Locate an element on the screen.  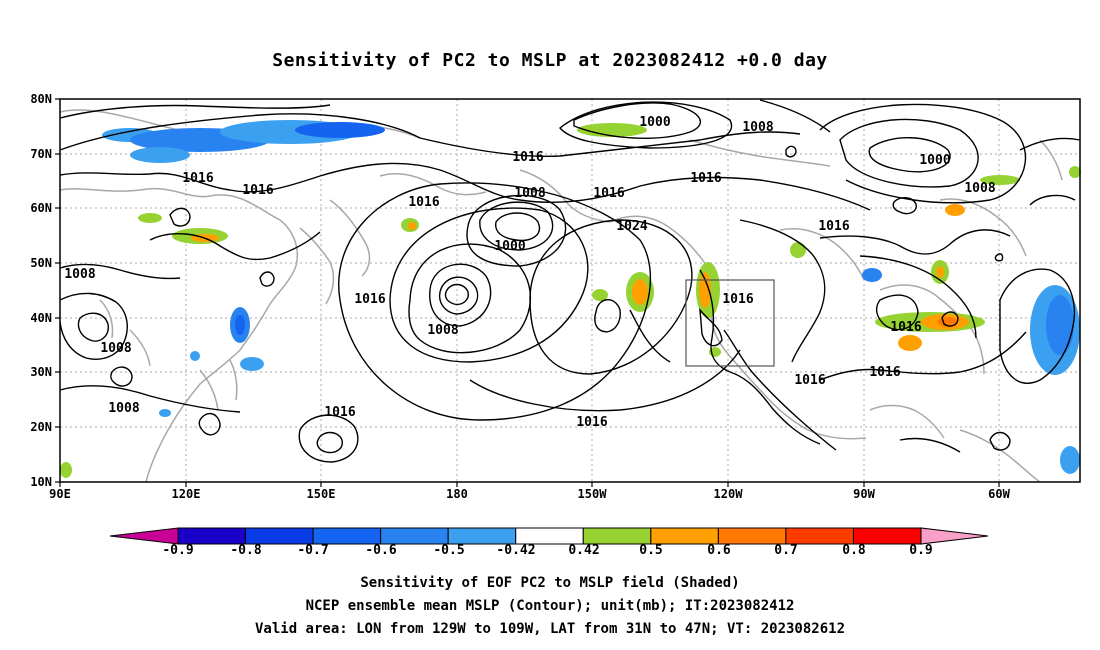
valid-area-box is located at coordinates (730, 323).